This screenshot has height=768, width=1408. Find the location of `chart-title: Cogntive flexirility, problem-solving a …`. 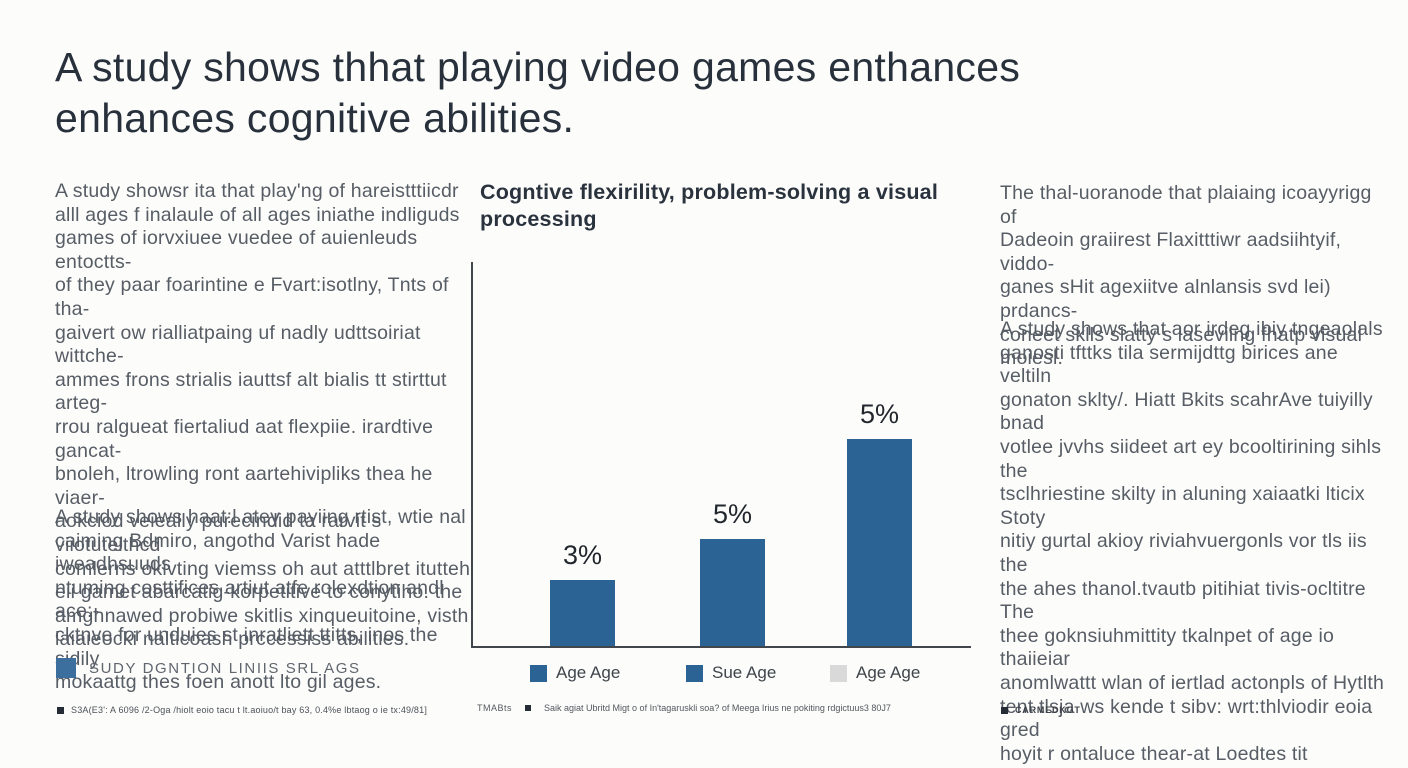

chart-title: Cogntive flexirility, problem-solving a … is located at coordinates (709, 205).